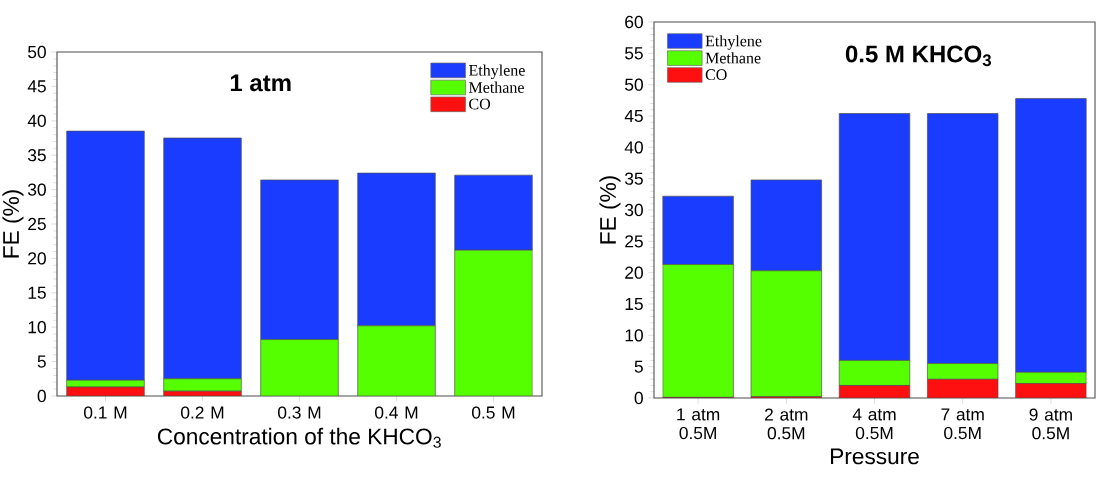  What do you see at coordinates (634, 53) in the screenshot?
I see `y-tick-label: 55` at bounding box center [634, 53].